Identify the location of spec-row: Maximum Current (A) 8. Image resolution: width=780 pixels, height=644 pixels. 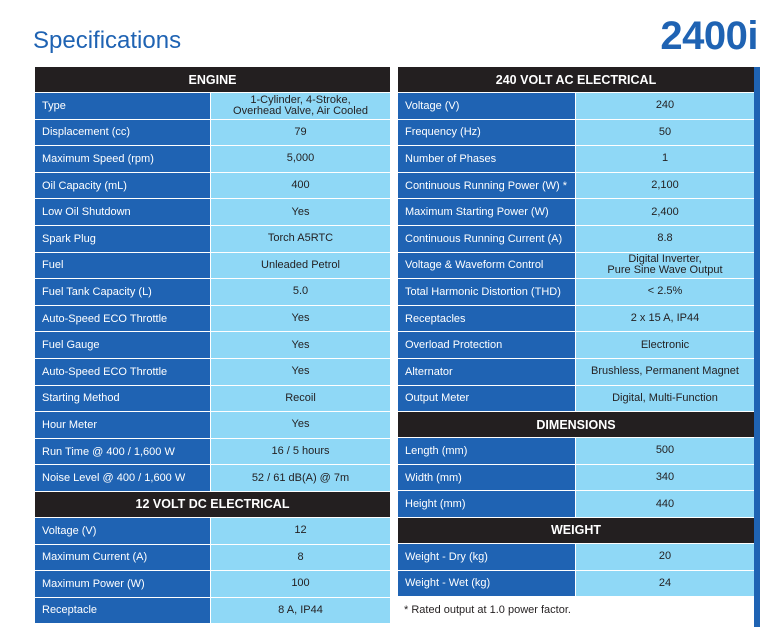
(212, 558).